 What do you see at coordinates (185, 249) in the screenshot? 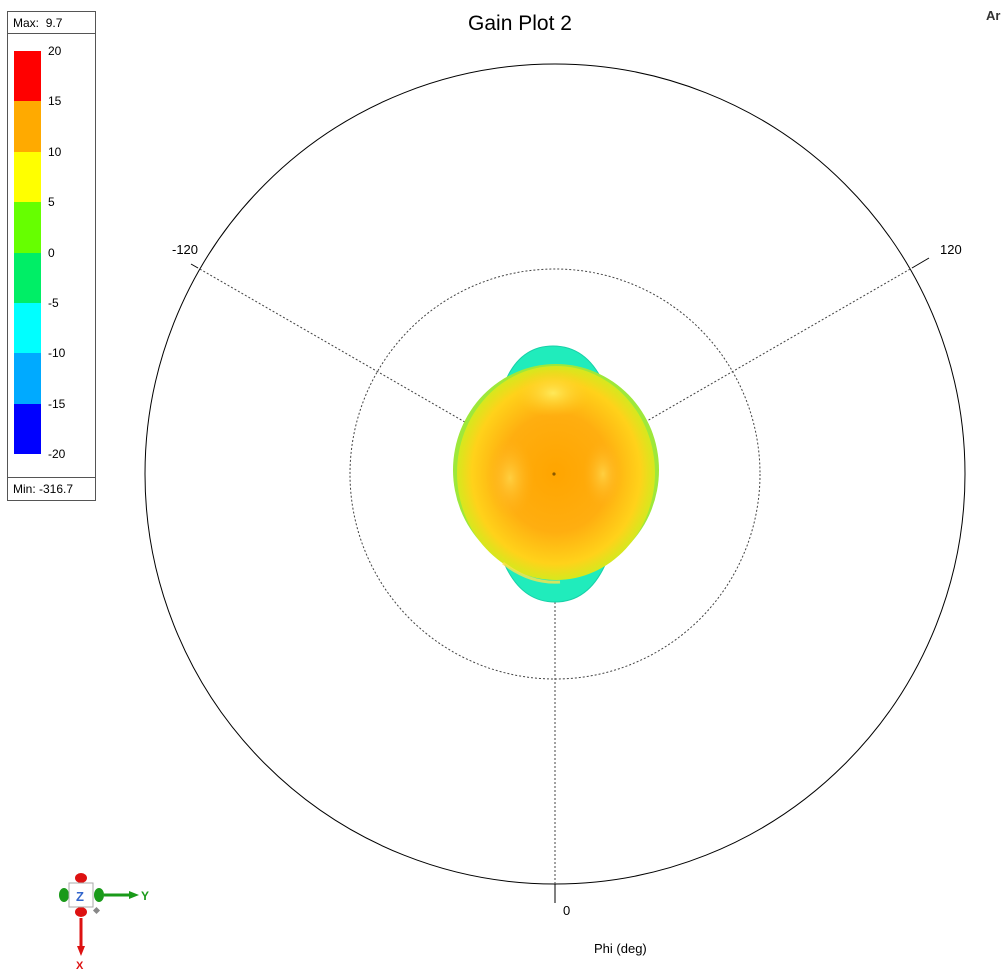
I see `tick-label-minus-120: -120` at bounding box center [185, 249].